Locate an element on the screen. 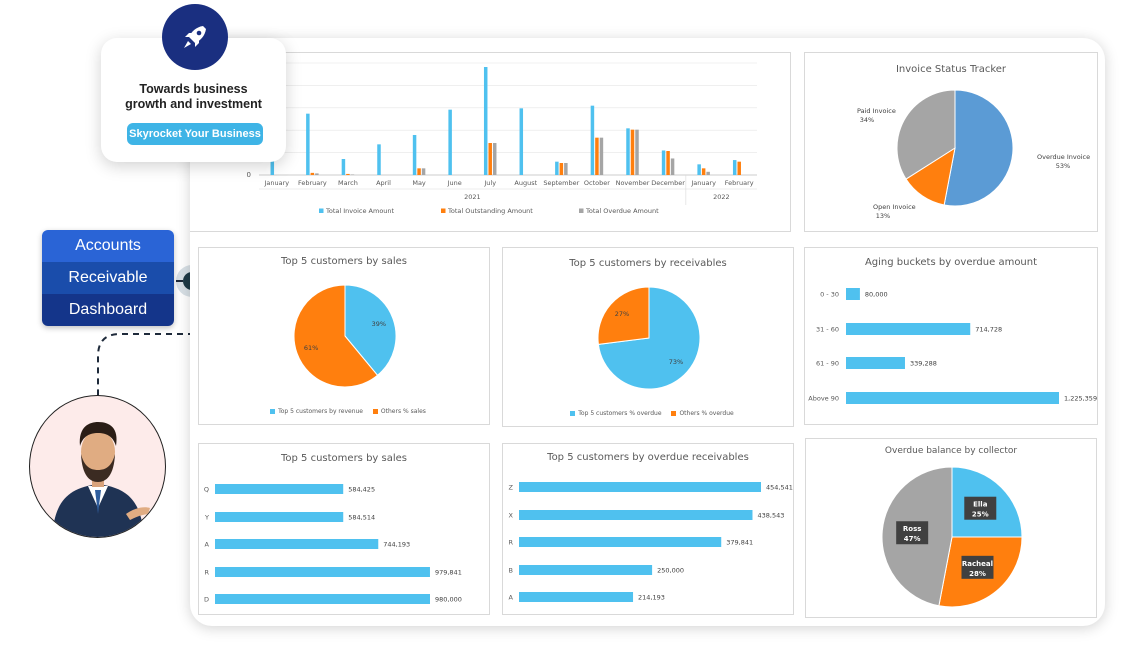 This screenshot has height=659, width=1137. tick-label-x: February is located at coordinates (739, 183).